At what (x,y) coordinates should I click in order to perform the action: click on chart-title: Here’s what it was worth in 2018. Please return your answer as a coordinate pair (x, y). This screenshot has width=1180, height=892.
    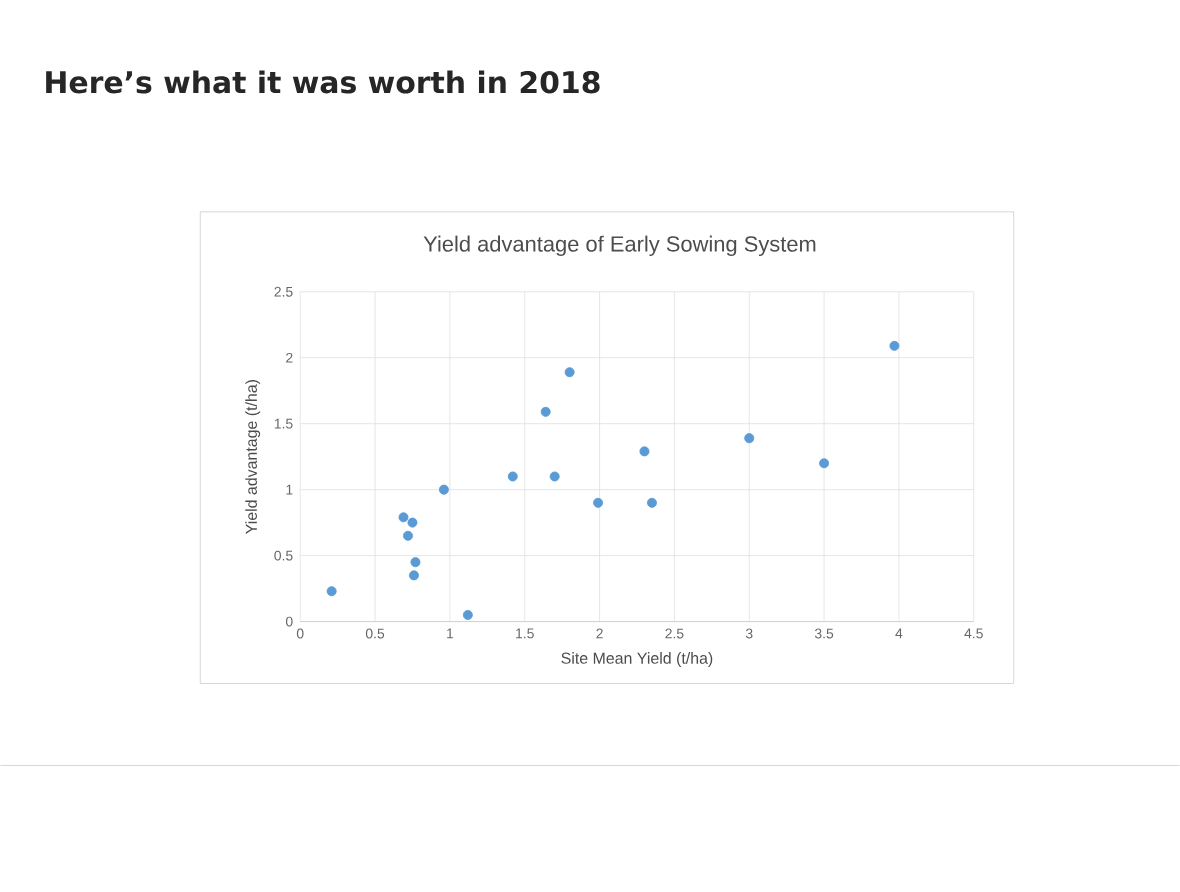
    Looking at the image, I should click on (323, 82).